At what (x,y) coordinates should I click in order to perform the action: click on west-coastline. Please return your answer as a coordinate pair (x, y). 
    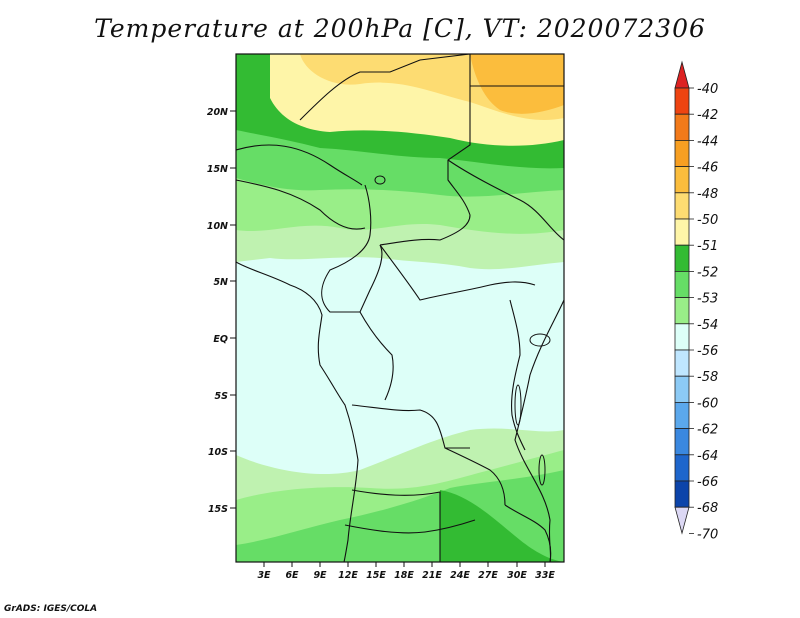
    Looking at the image, I should click on (297, 411).